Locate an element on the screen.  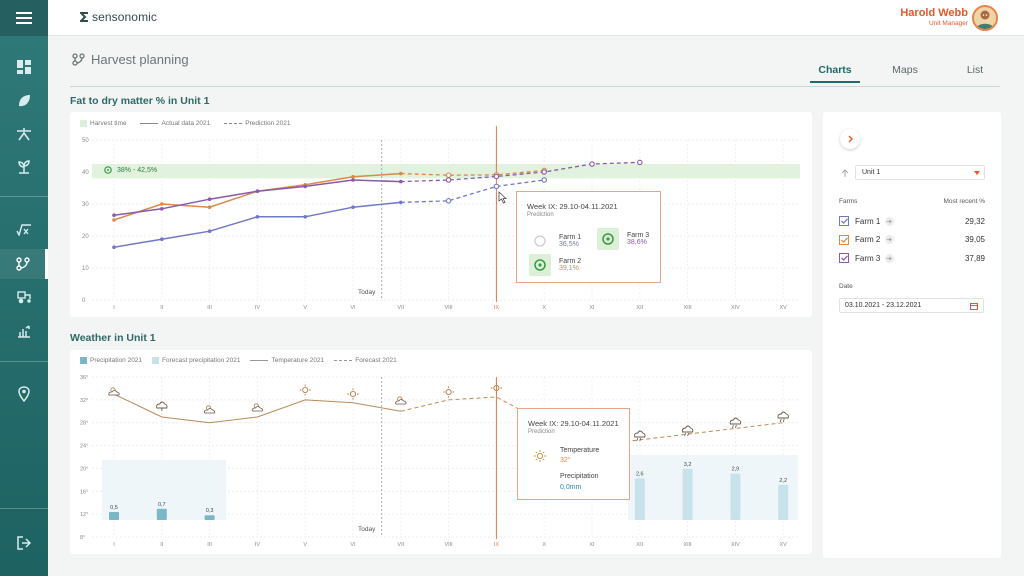
tab-maps: Maps is located at coordinates (905, 70).